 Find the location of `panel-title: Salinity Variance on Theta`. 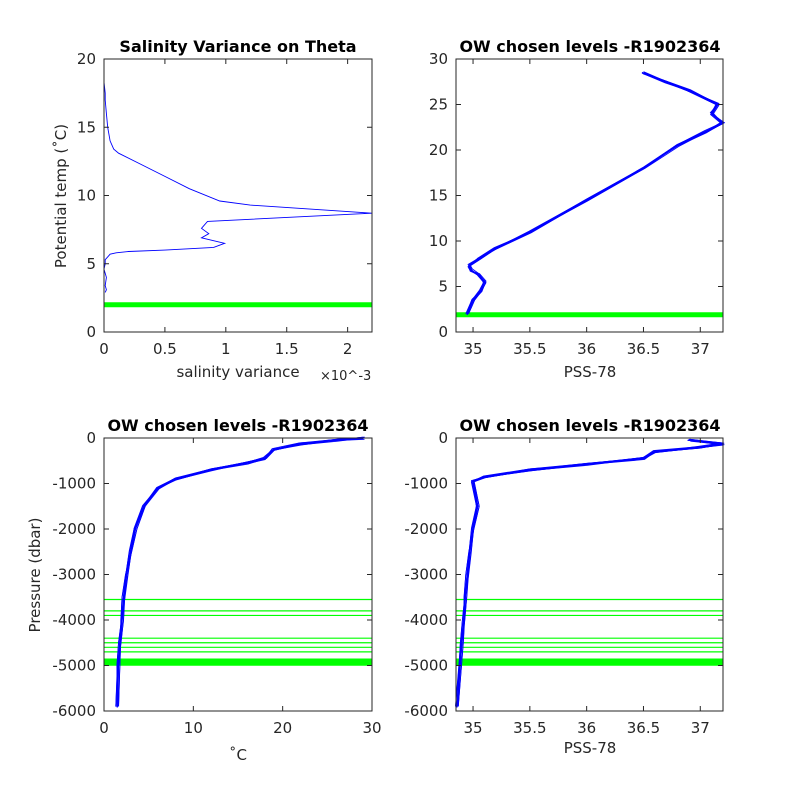

panel-title: Salinity Variance on Theta is located at coordinates (237, 46).